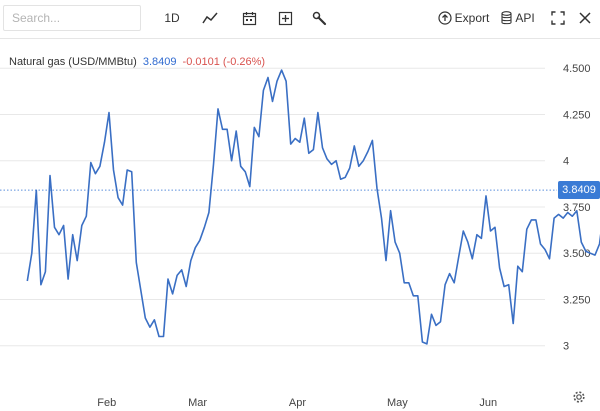 The width and height of the screenshot is (600, 411). Describe the element at coordinates (72, 18) in the screenshot. I see `search-input` at that location.